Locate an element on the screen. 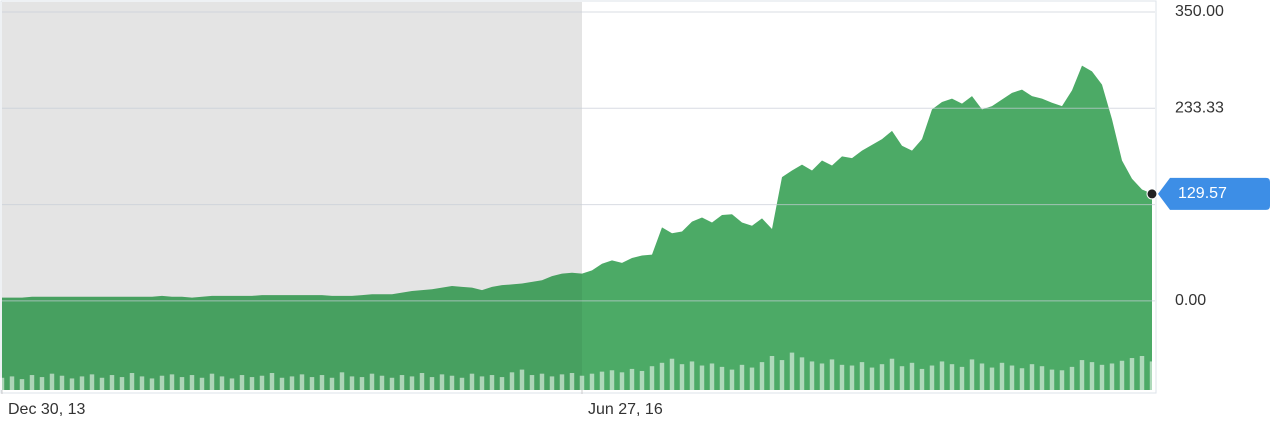 This screenshot has width=1280, height=434. last-price-label: 129.57 is located at coordinates (1202, 193).